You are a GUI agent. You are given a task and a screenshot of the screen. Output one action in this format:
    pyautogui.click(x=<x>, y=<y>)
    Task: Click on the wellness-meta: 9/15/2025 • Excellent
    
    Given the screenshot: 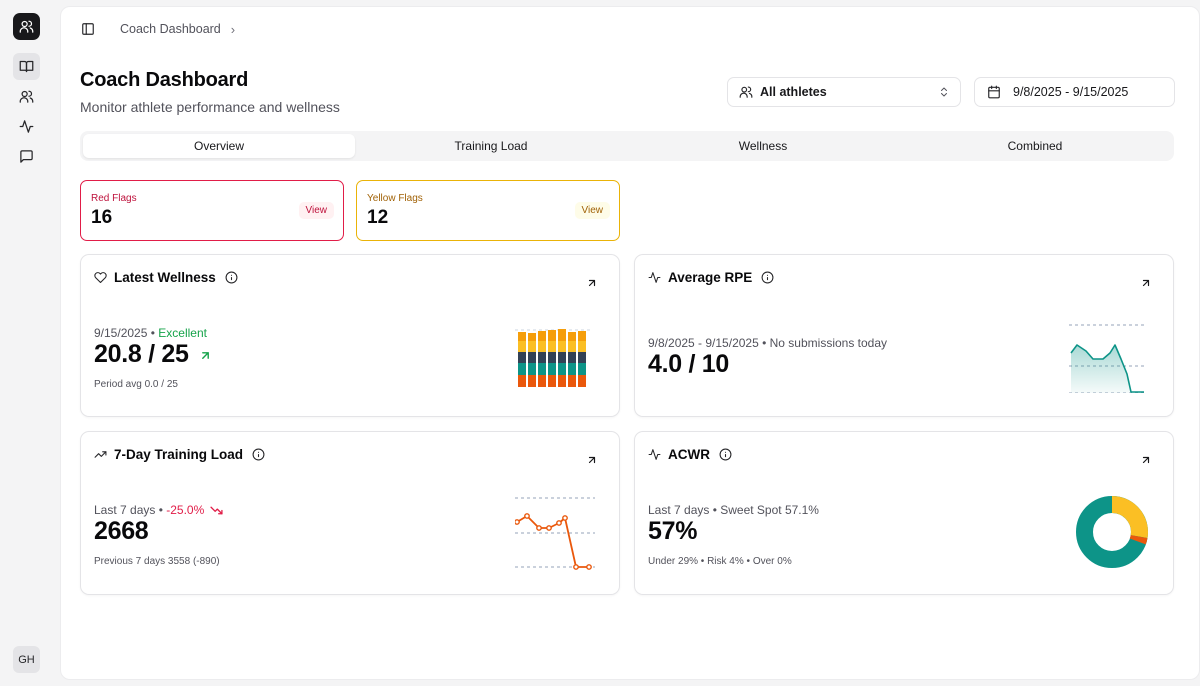 What is the action you would take?
    pyautogui.click(x=150, y=333)
    